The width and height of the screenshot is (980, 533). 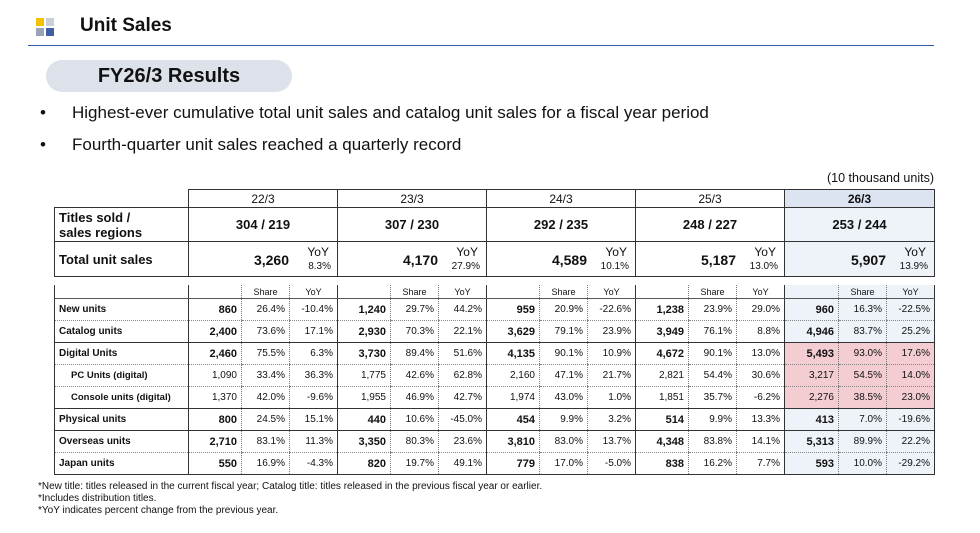 What do you see at coordinates (121, 309) in the screenshot?
I see `row-label: New units` at bounding box center [121, 309].